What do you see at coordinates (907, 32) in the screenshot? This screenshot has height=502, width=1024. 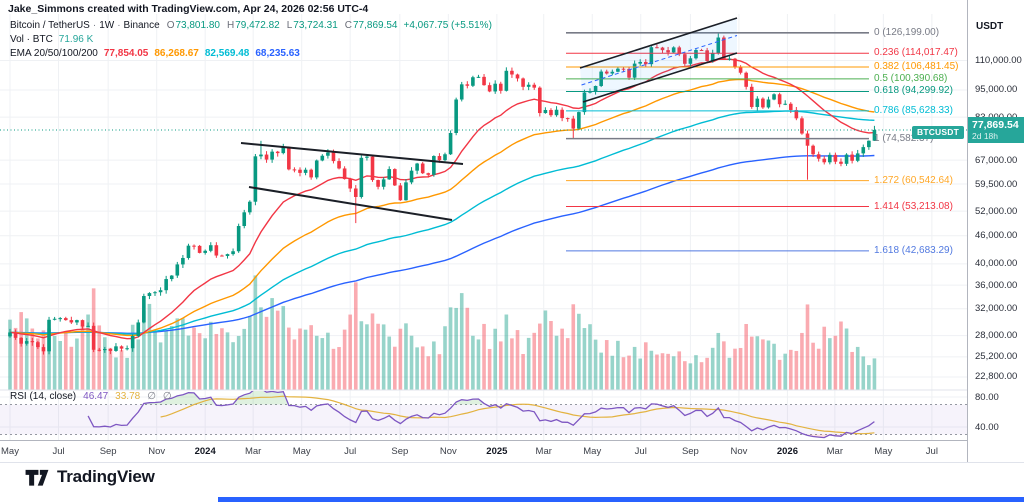 I see `fib-level-label: 0 (126,199.00)` at bounding box center [907, 32].